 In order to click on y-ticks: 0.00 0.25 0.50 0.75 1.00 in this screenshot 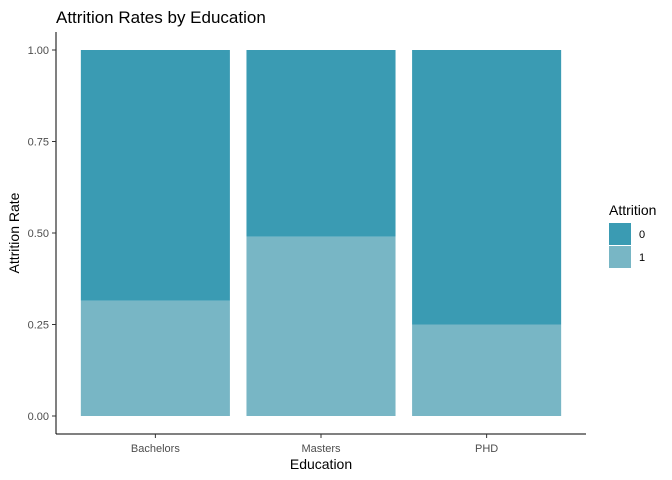, I will do `click(42, 234)`.